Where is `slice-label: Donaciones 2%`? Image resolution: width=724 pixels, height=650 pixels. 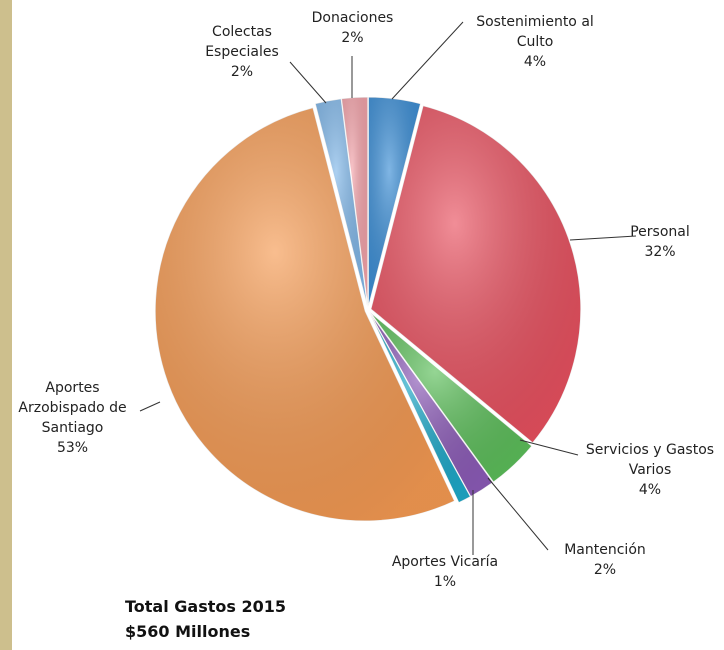 slice-label: Donaciones 2% is located at coordinates (352, 28).